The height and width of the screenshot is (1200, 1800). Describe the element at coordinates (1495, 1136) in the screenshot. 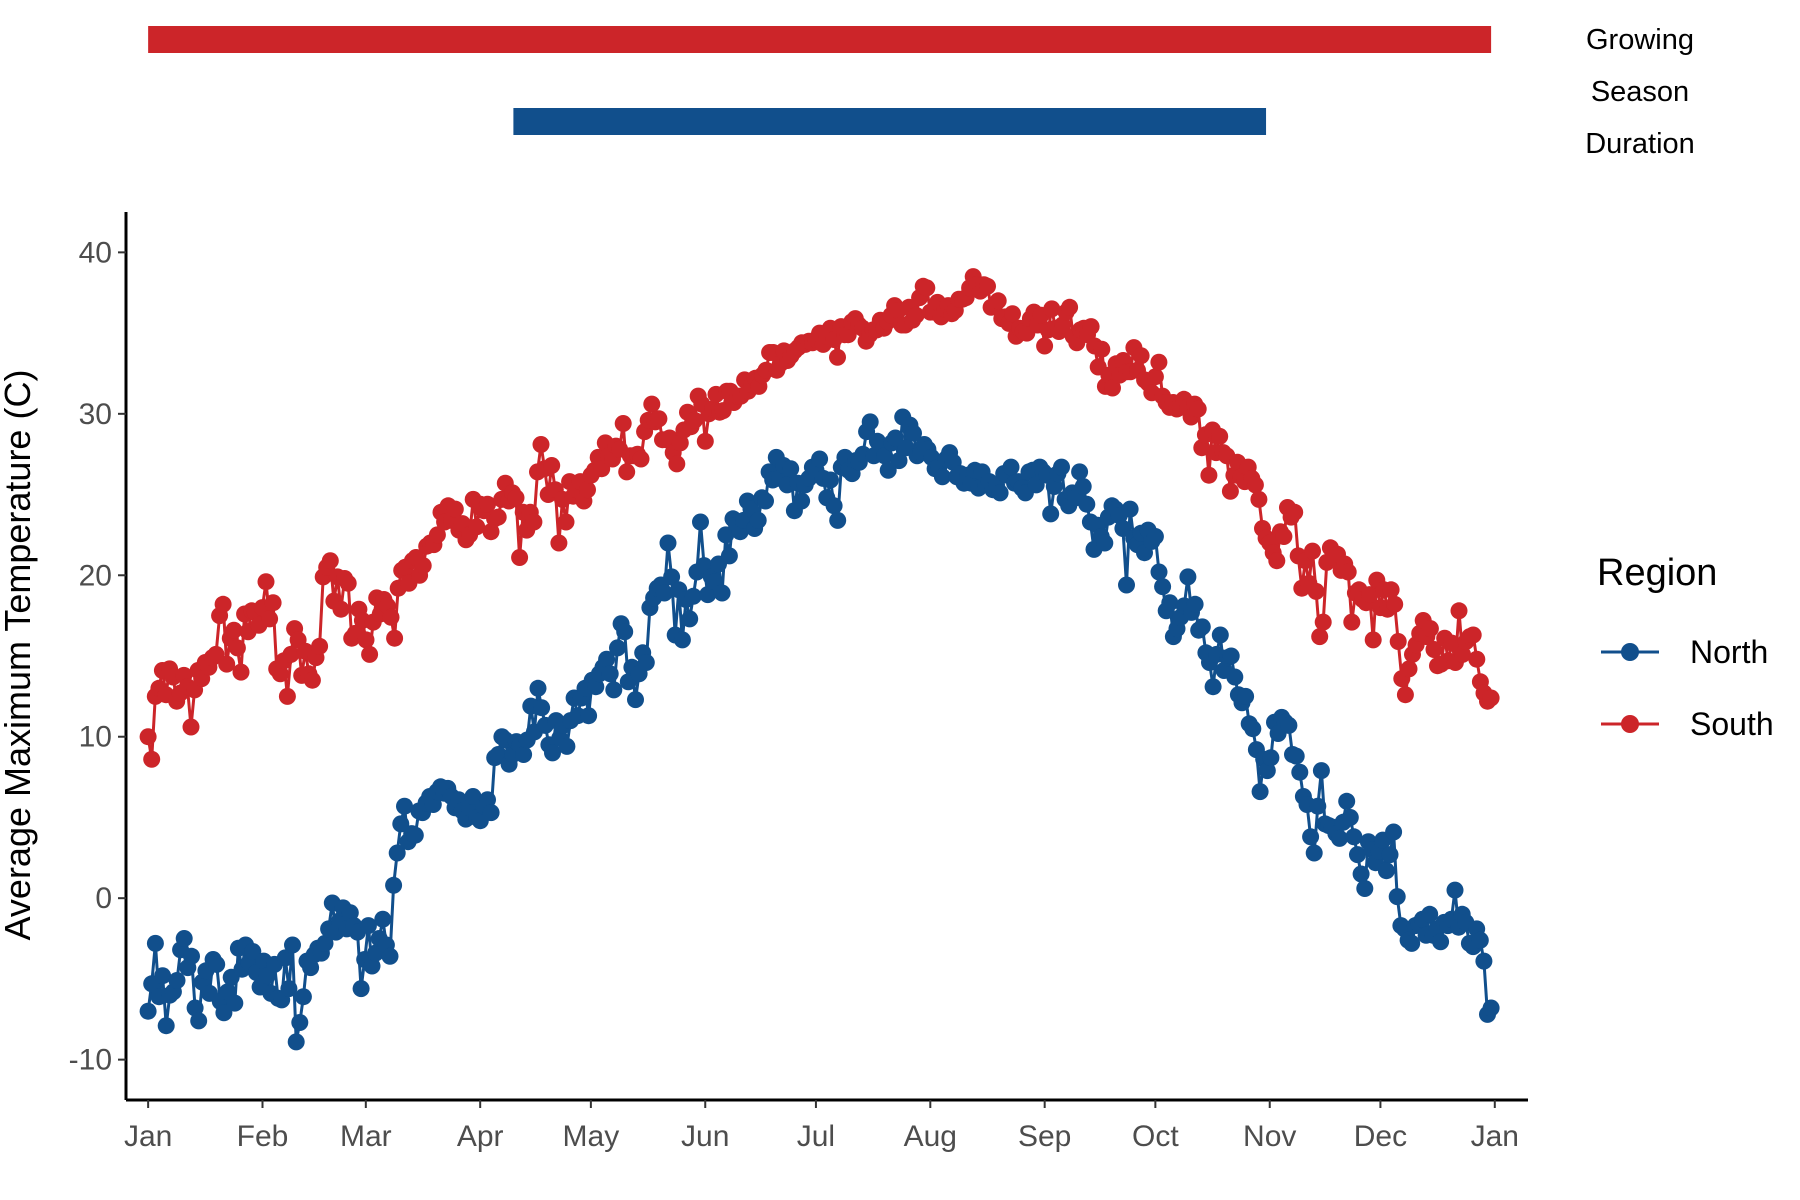

I see `x-tick-label: Jan` at that location.